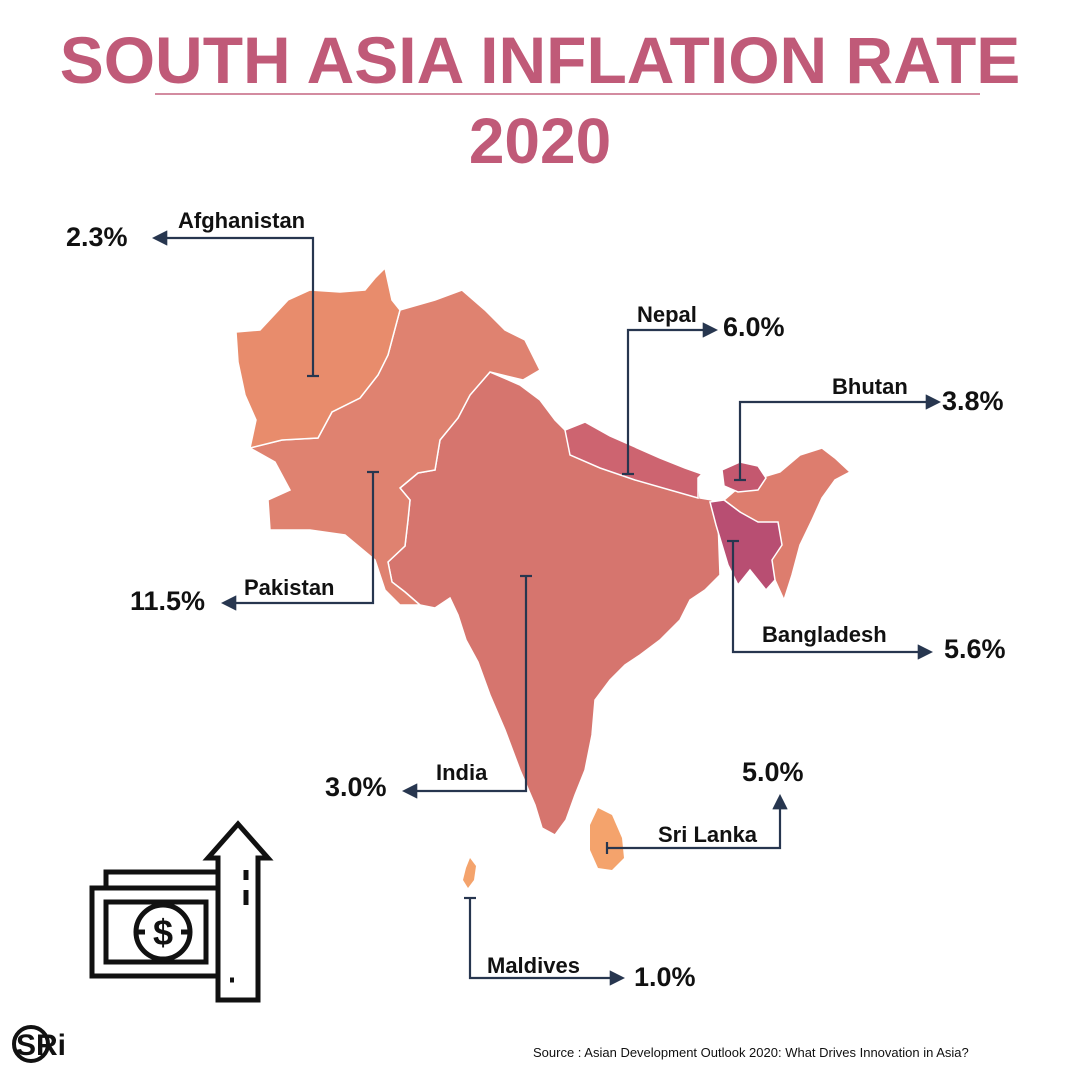  Describe the element at coordinates (469, 873) in the screenshot. I see `region-maldives` at that location.